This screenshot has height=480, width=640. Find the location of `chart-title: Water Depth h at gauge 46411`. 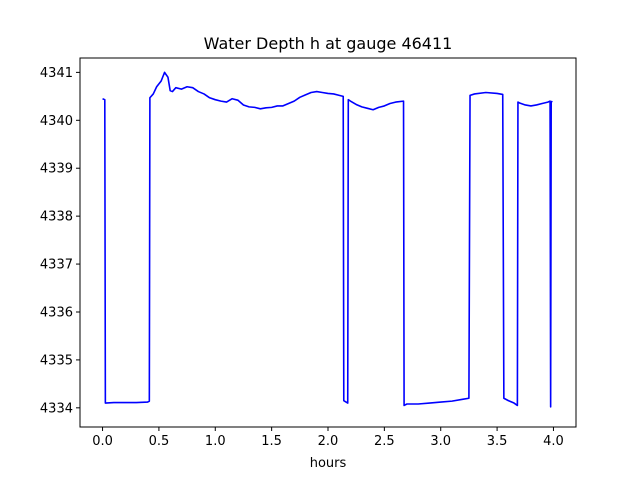

chart-title: Water Depth h at gauge 46411 is located at coordinates (328, 43).